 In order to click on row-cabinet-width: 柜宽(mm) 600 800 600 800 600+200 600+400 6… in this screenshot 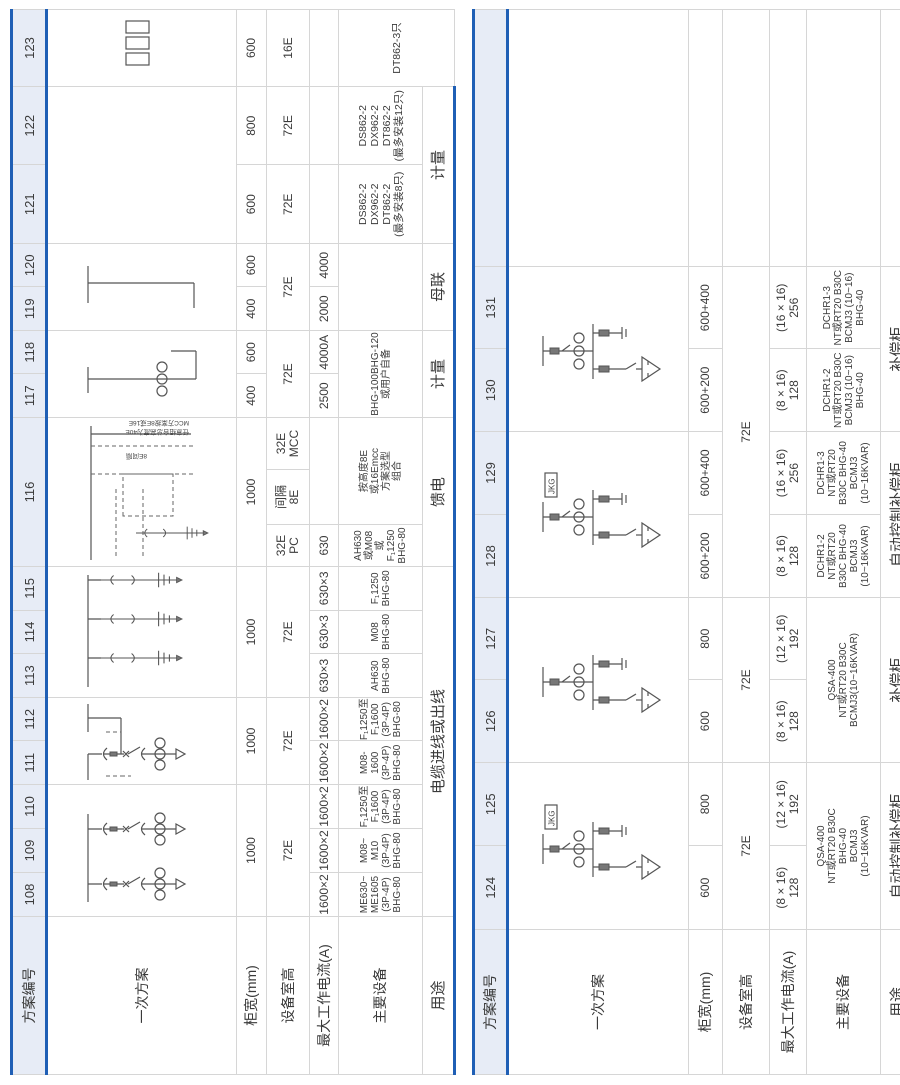, I will do `click(705, 542)`.